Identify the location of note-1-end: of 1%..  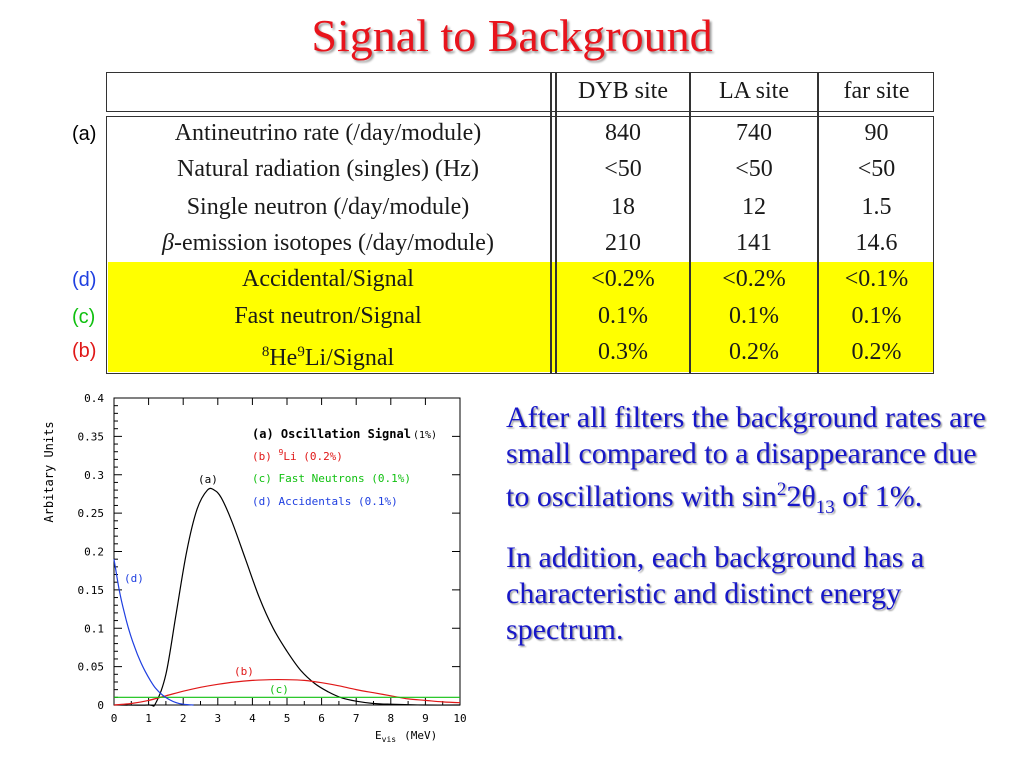
(878, 496).